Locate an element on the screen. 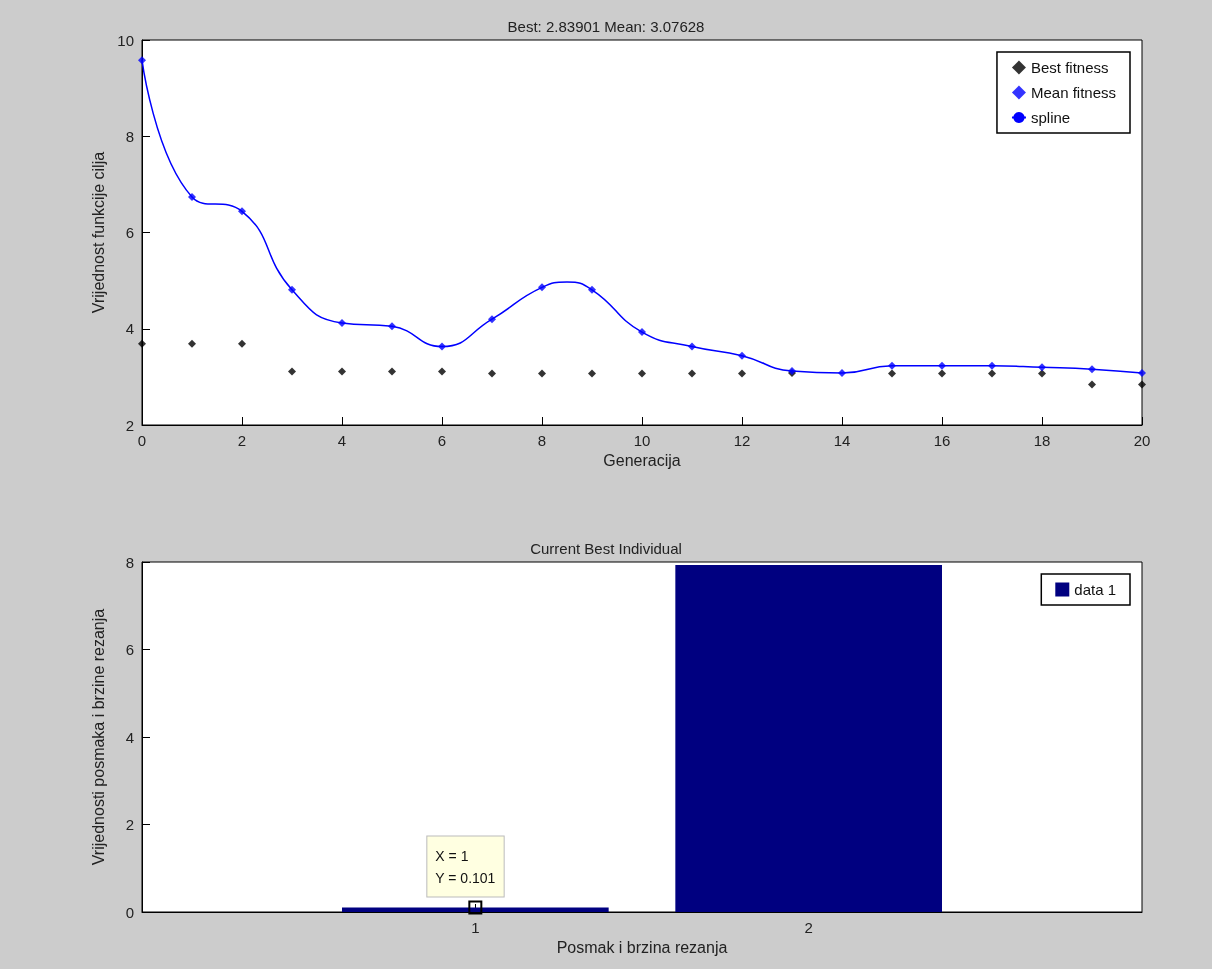 Image resolution: width=1212 pixels, height=969 pixels. chart-title: Best: 2.83901 Mean: 3.07628 is located at coordinates (606, 26).